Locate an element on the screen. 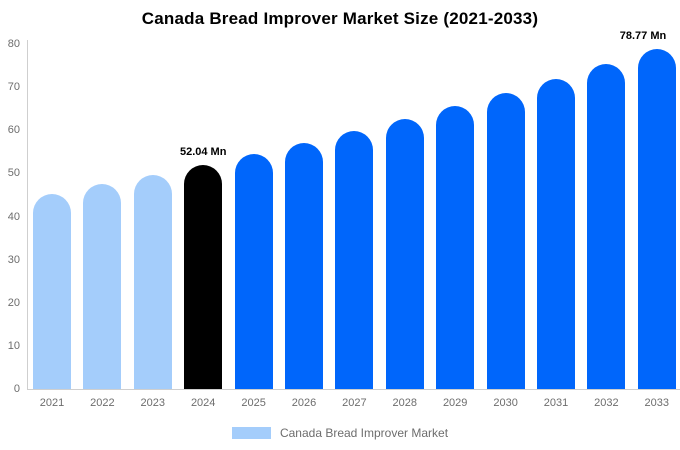  y-tick-label: 60 is located at coordinates (13, 130).